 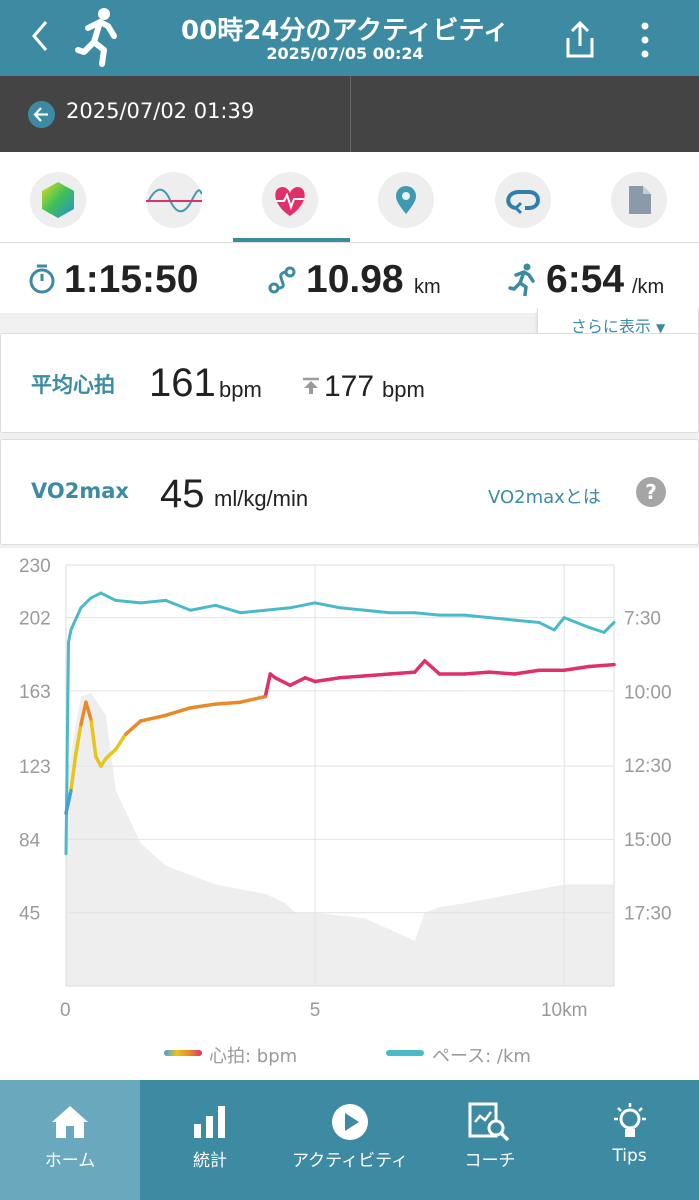 I want to click on runner-icon, so click(x=98, y=37).